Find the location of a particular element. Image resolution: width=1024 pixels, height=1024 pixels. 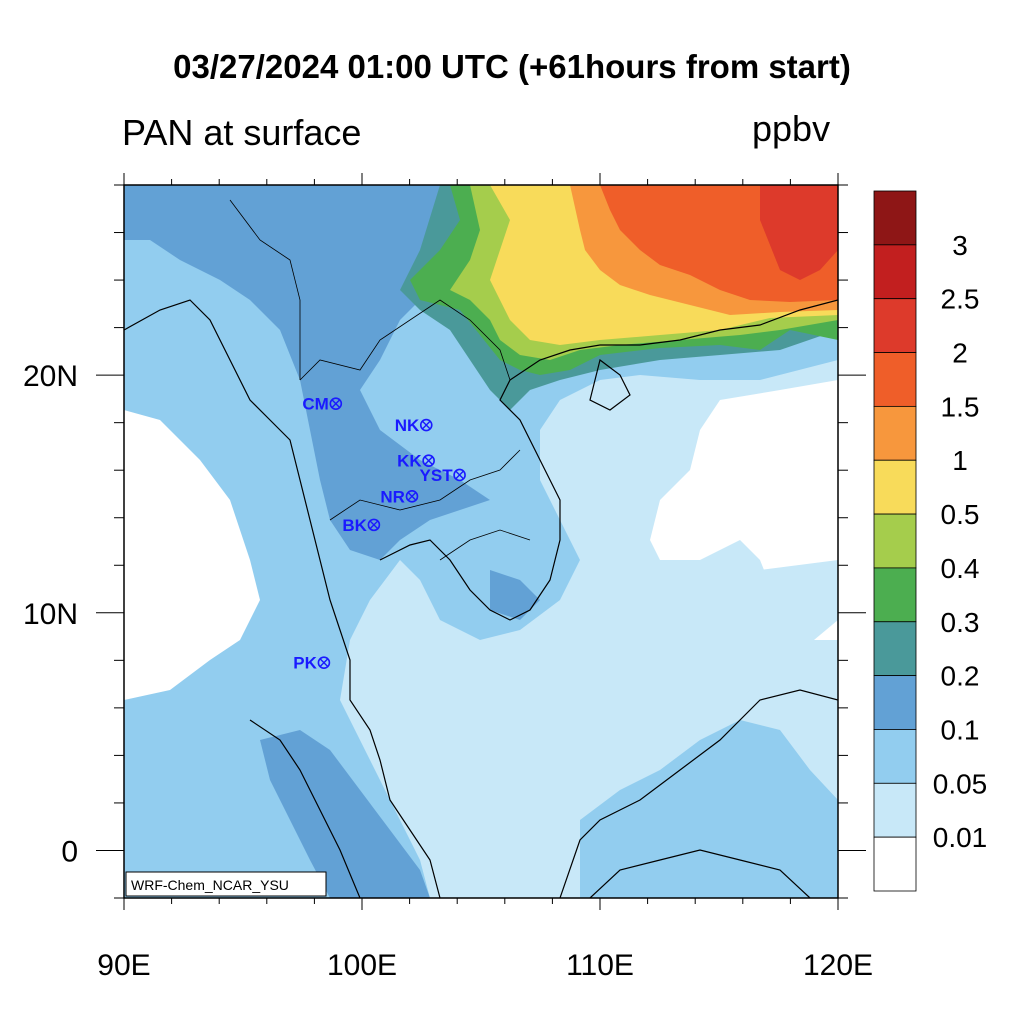

station-yst: YST is located at coordinates (443, 475).